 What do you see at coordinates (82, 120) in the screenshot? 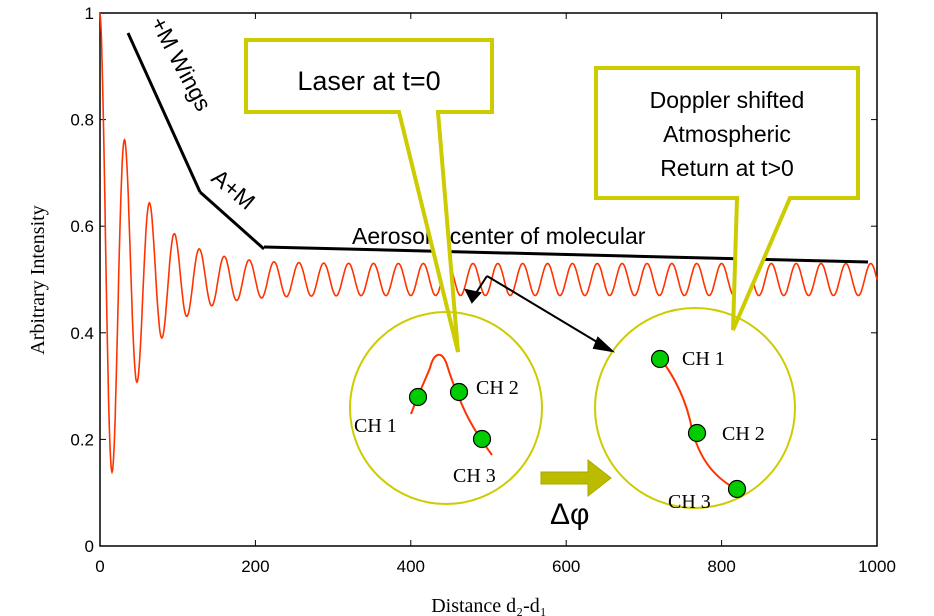
I see `y-tick-label: 0.8` at bounding box center [82, 120].